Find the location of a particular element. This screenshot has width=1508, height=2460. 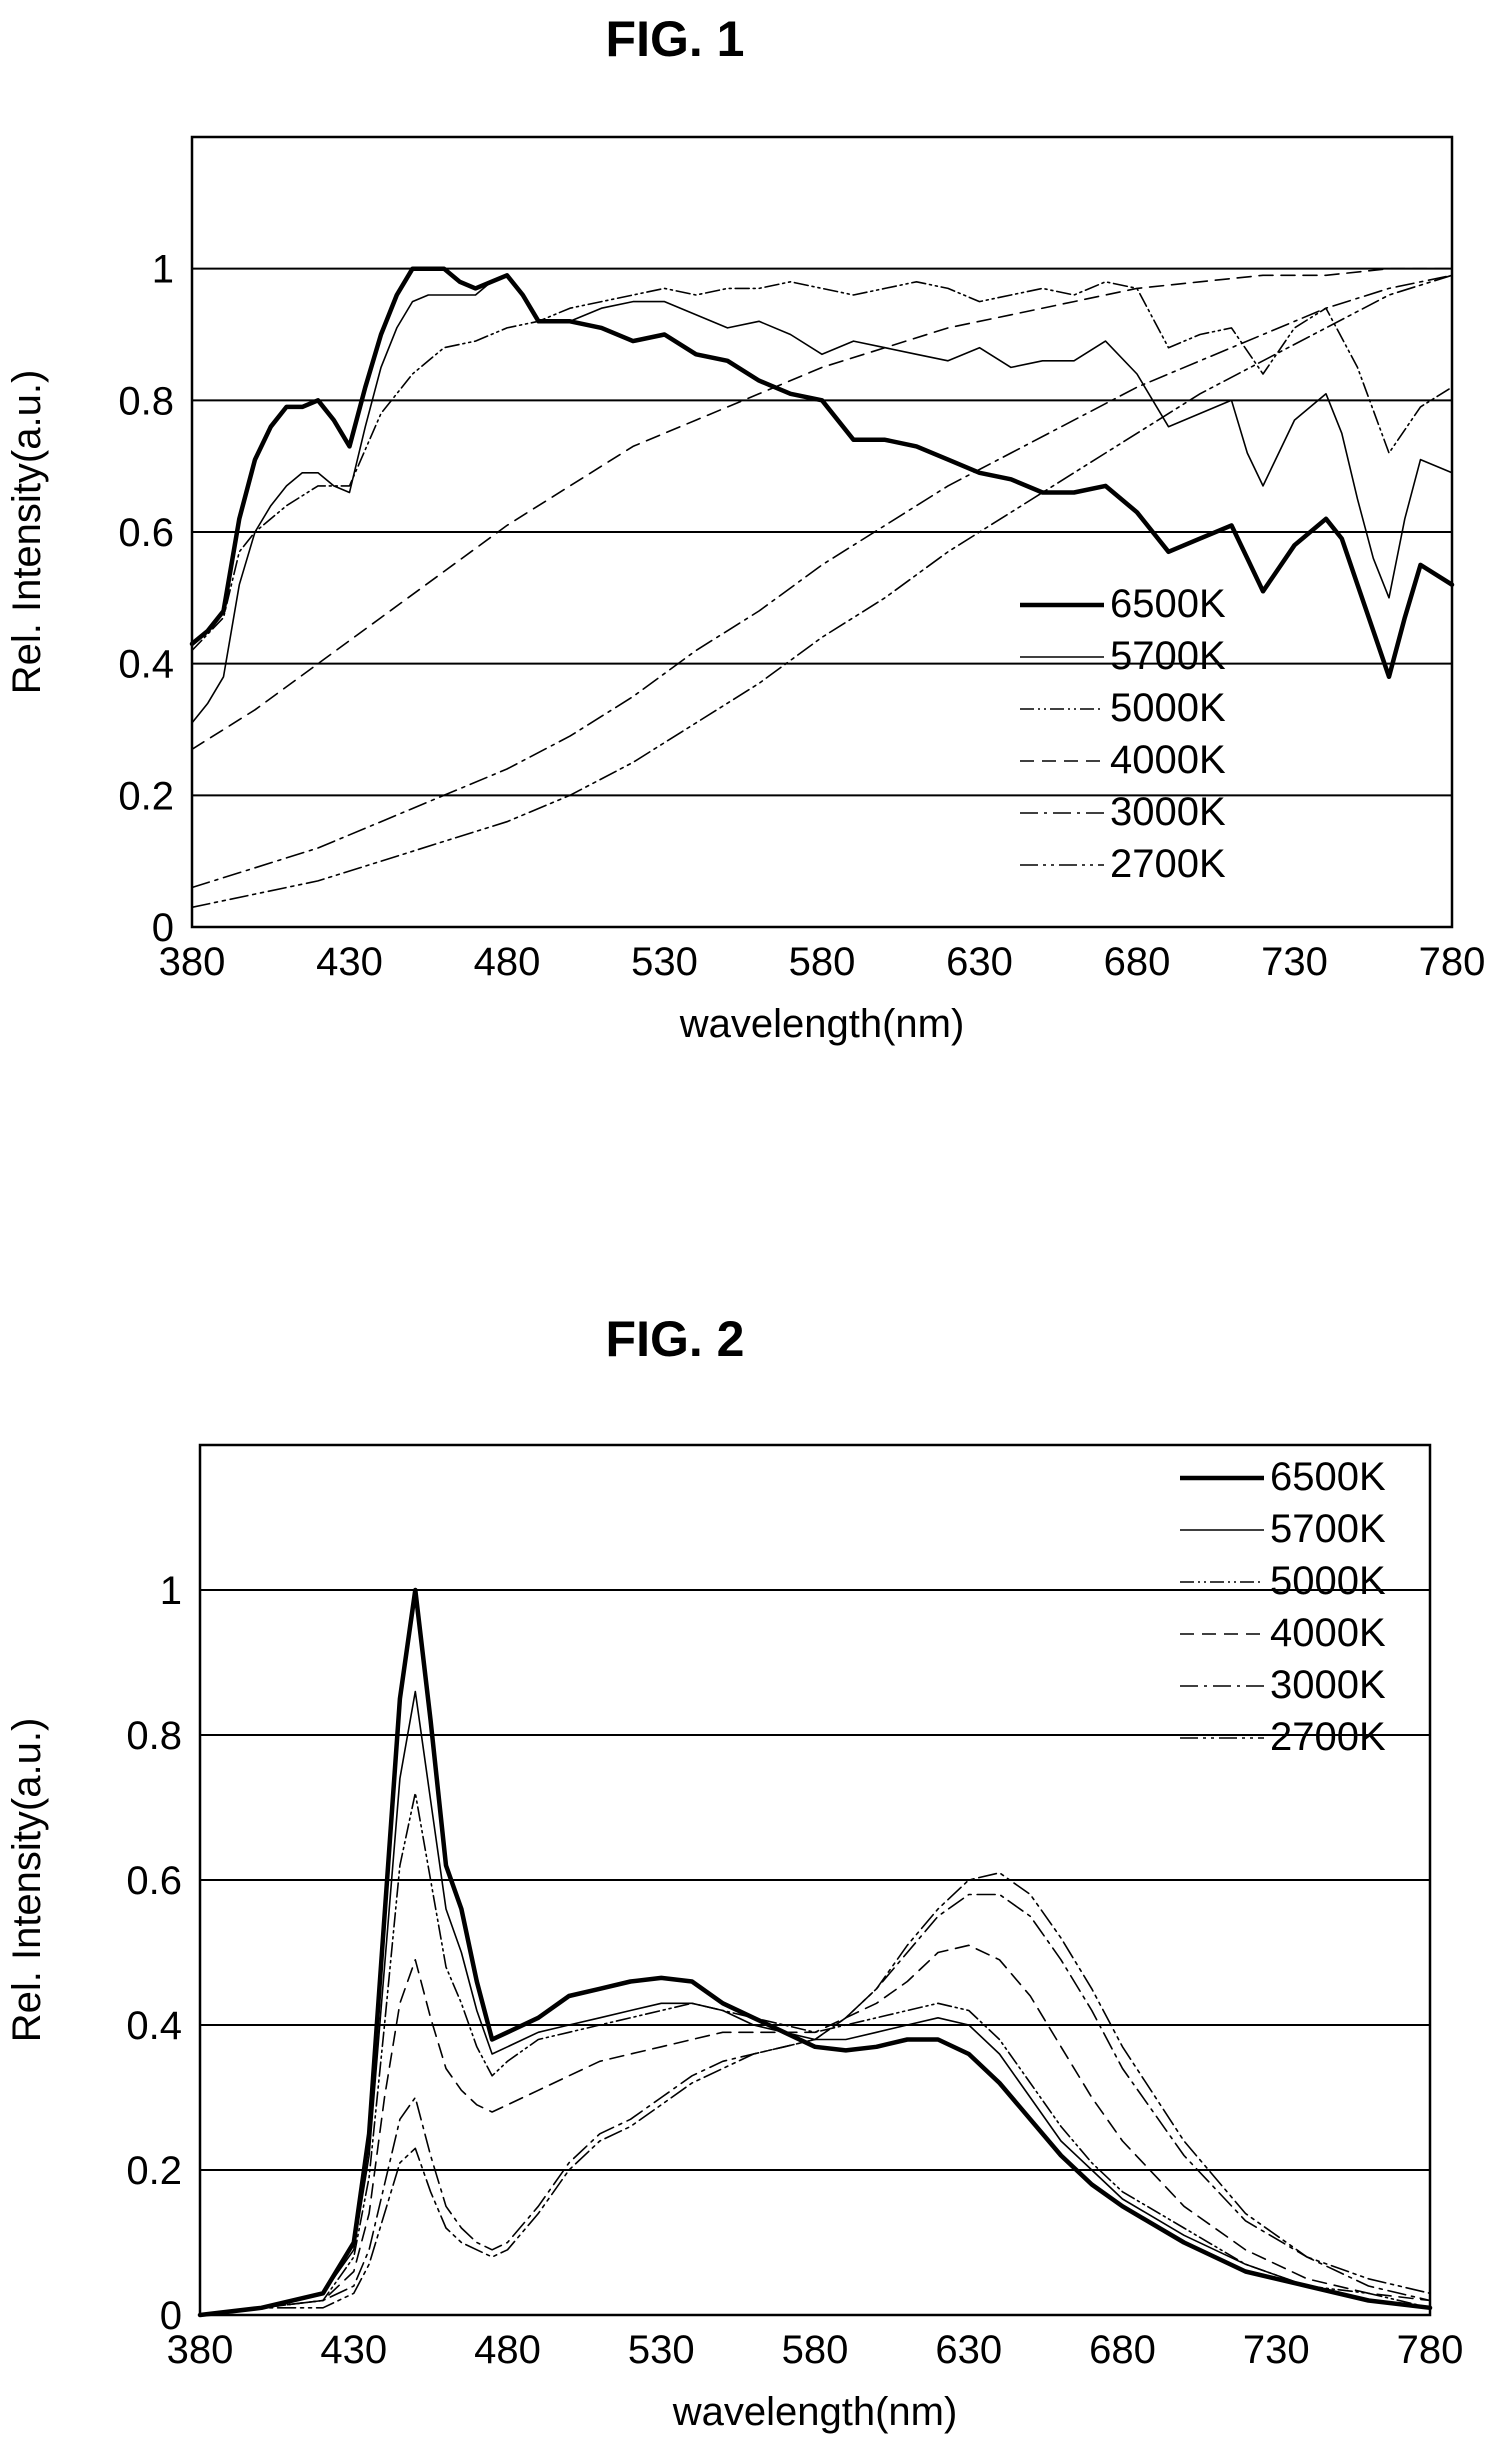

chart1-series-6500K is located at coordinates (822, 473).